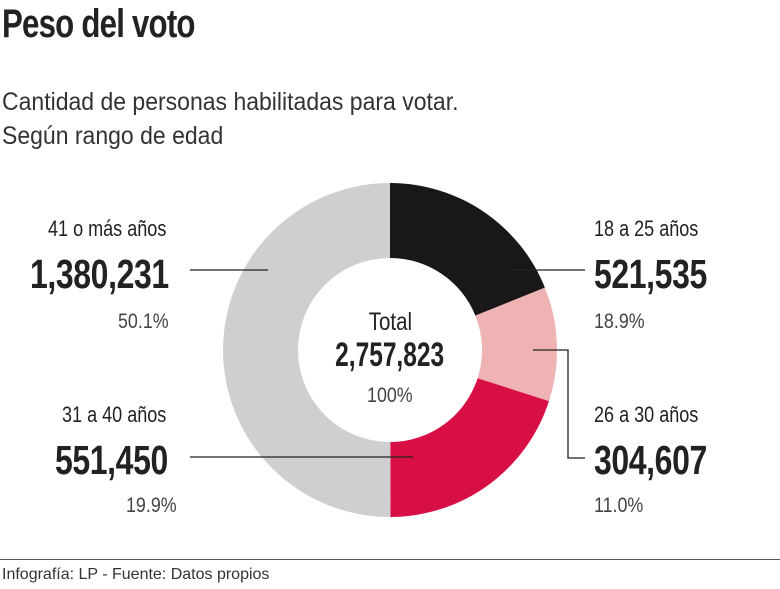  What do you see at coordinates (619, 505) in the screenshot?
I see `slice-percent-26-30: 11.0%` at bounding box center [619, 505].